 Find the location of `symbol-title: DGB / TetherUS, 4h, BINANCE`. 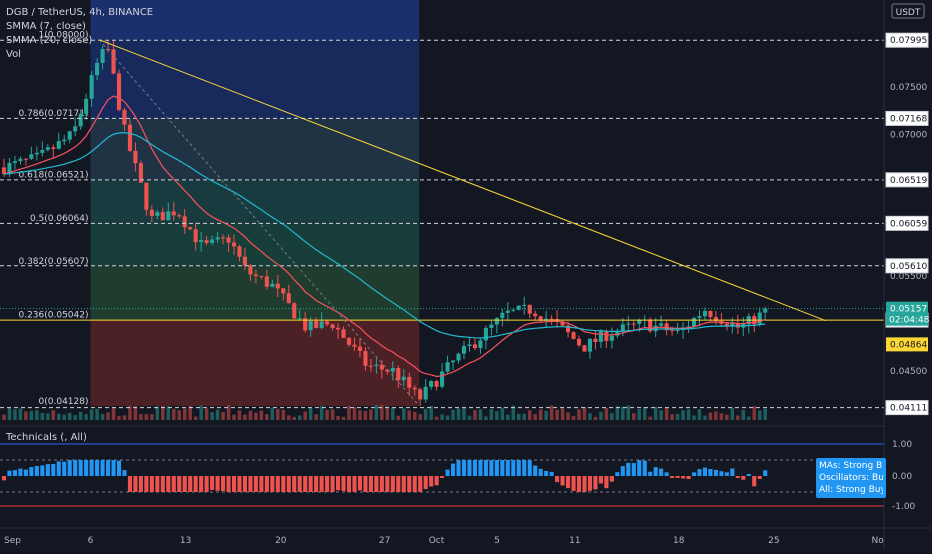

symbol-title: DGB / TetherUS, 4h, BINANCE is located at coordinates (80, 12).